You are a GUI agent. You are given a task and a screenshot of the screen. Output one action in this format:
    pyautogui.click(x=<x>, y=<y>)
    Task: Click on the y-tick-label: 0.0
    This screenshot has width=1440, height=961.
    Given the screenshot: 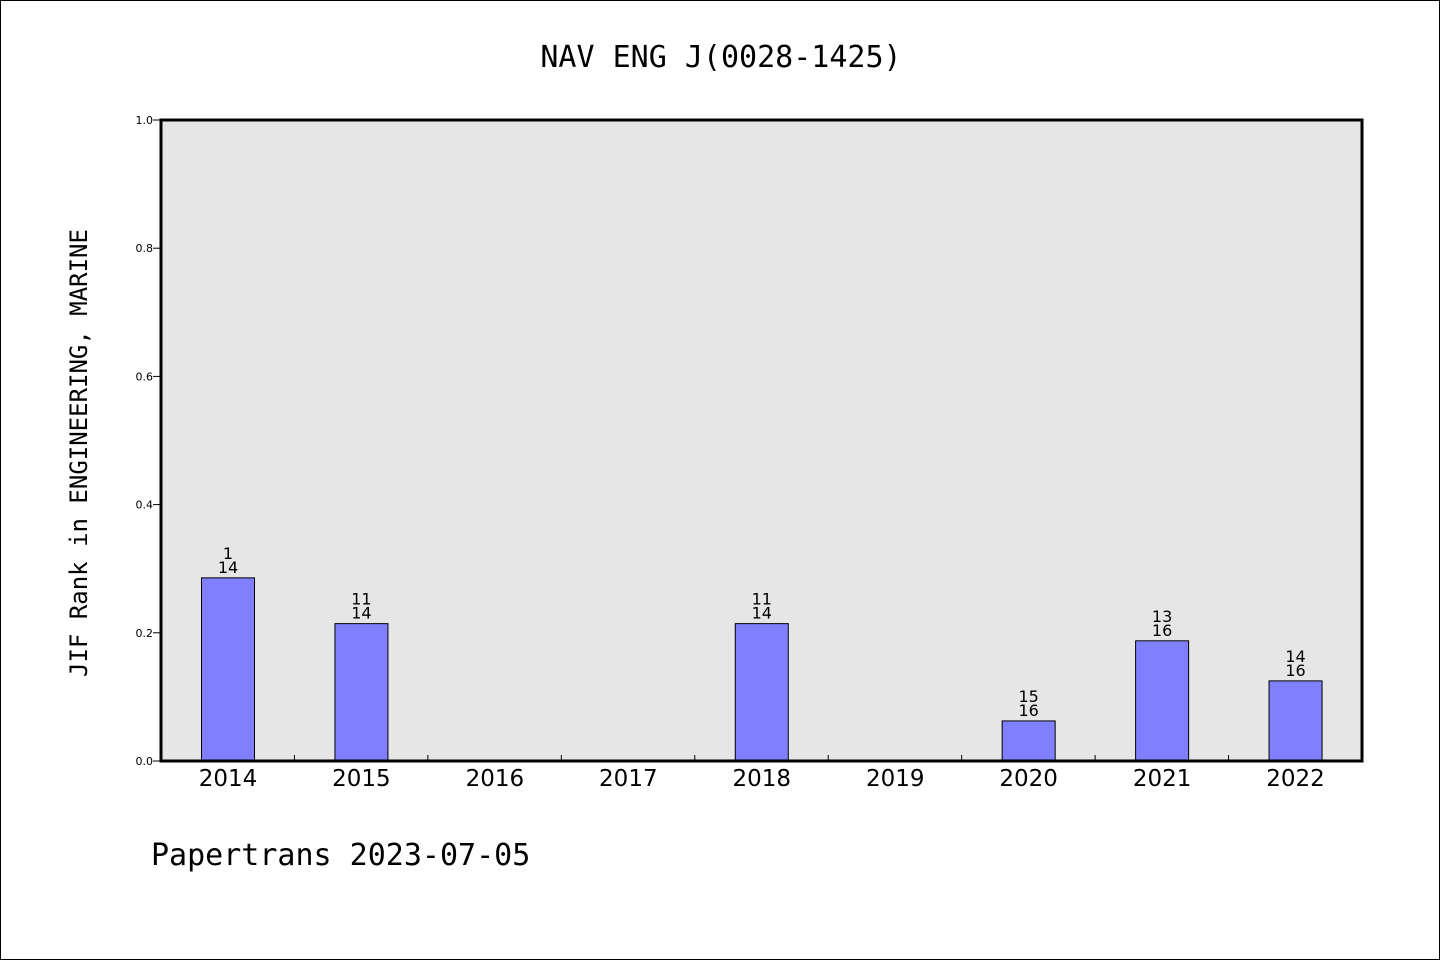 What is the action you would take?
    pyautogui.click(x=145, y=761)
    